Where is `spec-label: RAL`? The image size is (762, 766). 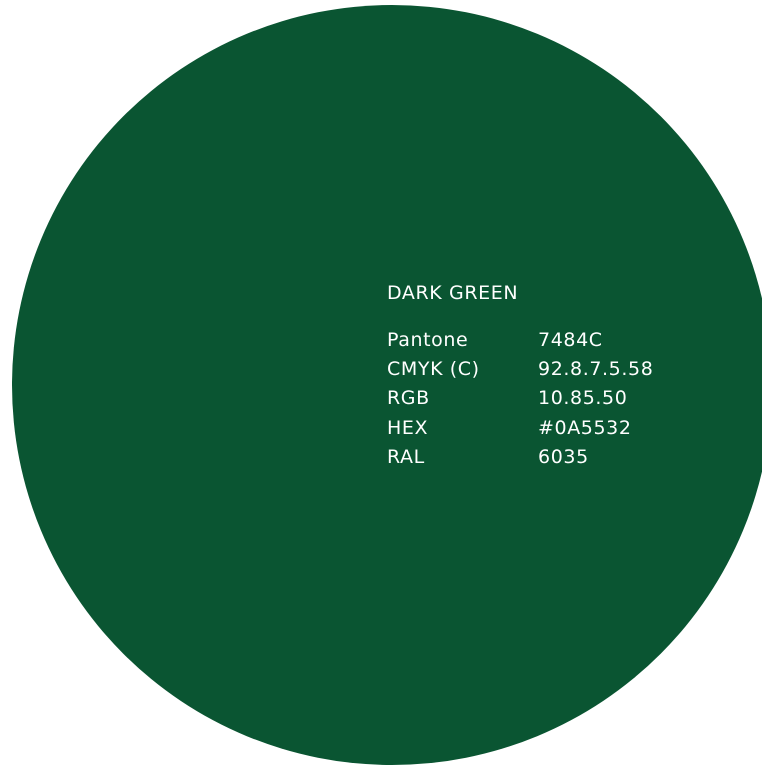
spec-label: RAL is located at coordinates (406, 456).